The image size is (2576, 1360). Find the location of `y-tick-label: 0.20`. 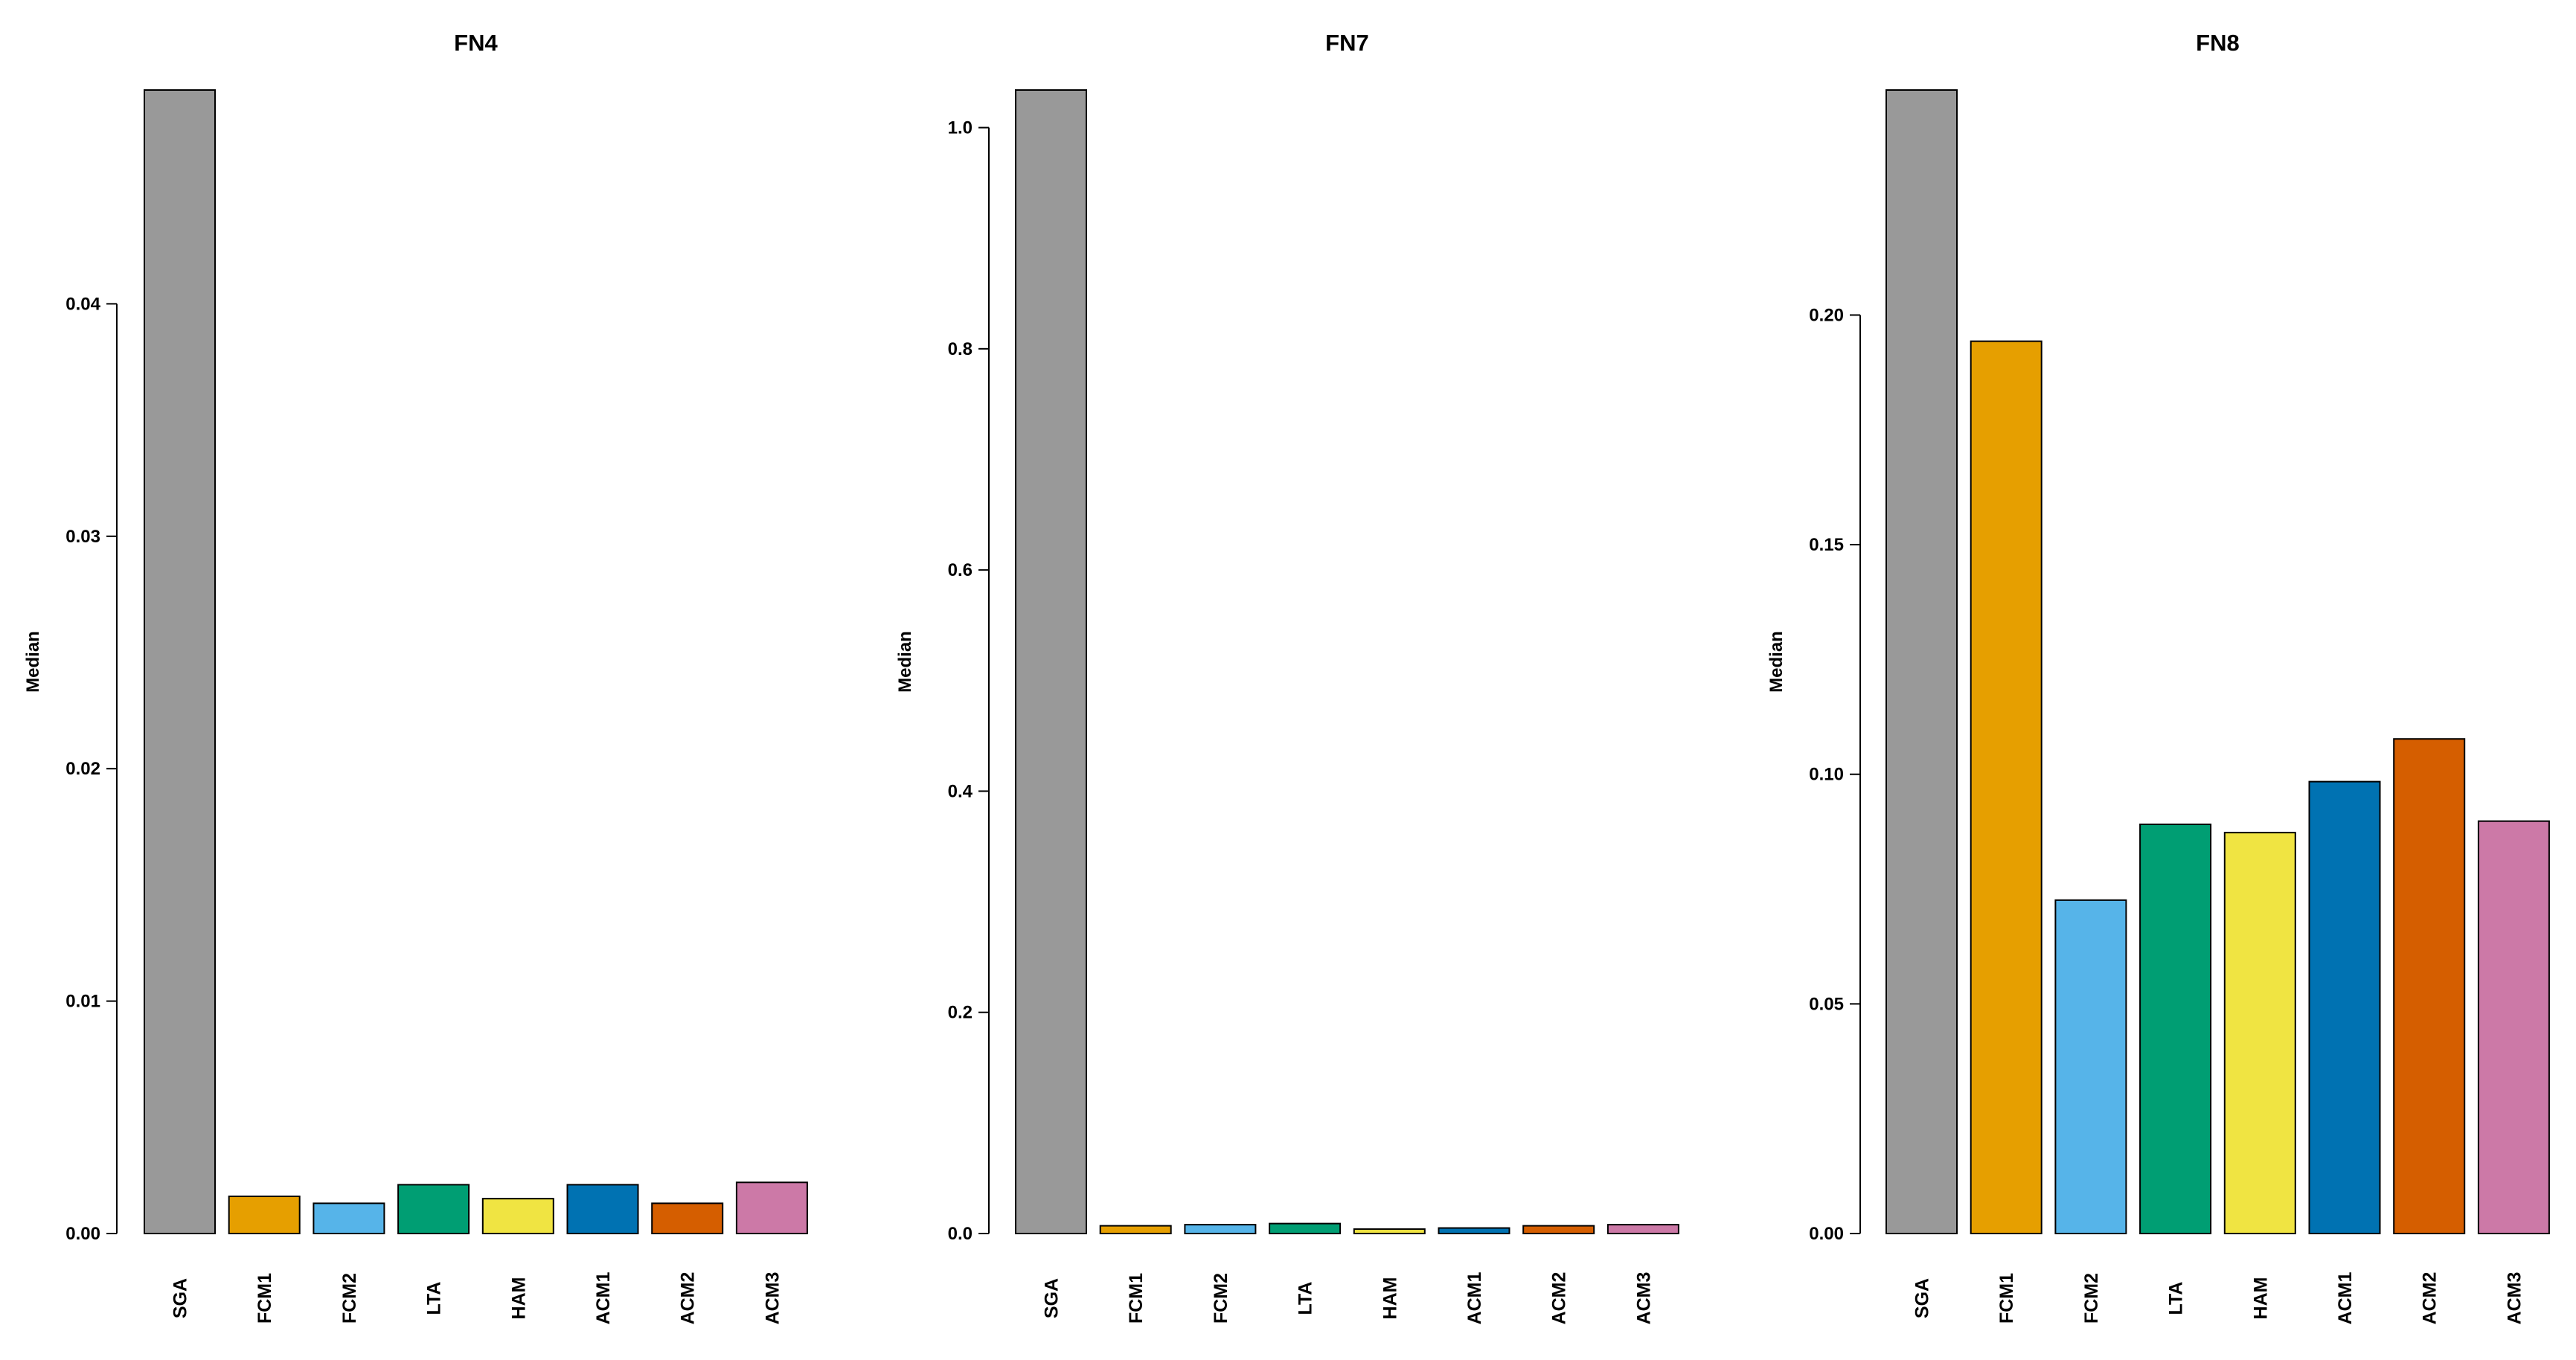

y-tick-label: 0.20 is located at coordinates (1827, 315).